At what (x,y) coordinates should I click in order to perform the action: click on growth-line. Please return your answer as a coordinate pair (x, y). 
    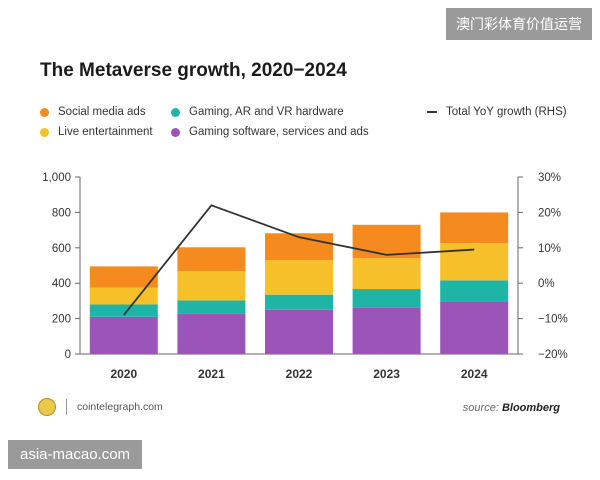
    Looking at the image, I should click on (299, 260).